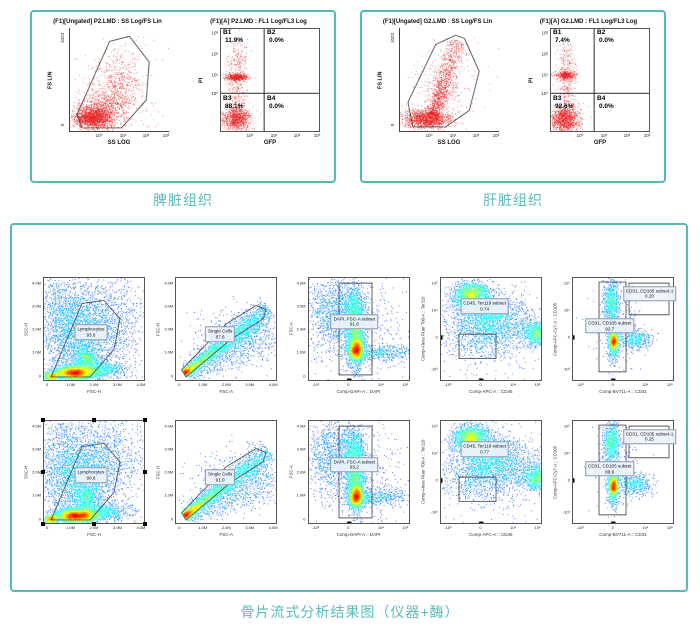 The width and height of the screenshot is (700, 642). What do you see at coordinates (270, 143) in the screenshot?
I see `x-axis-label: GFP` at bounding box center [270, 143].